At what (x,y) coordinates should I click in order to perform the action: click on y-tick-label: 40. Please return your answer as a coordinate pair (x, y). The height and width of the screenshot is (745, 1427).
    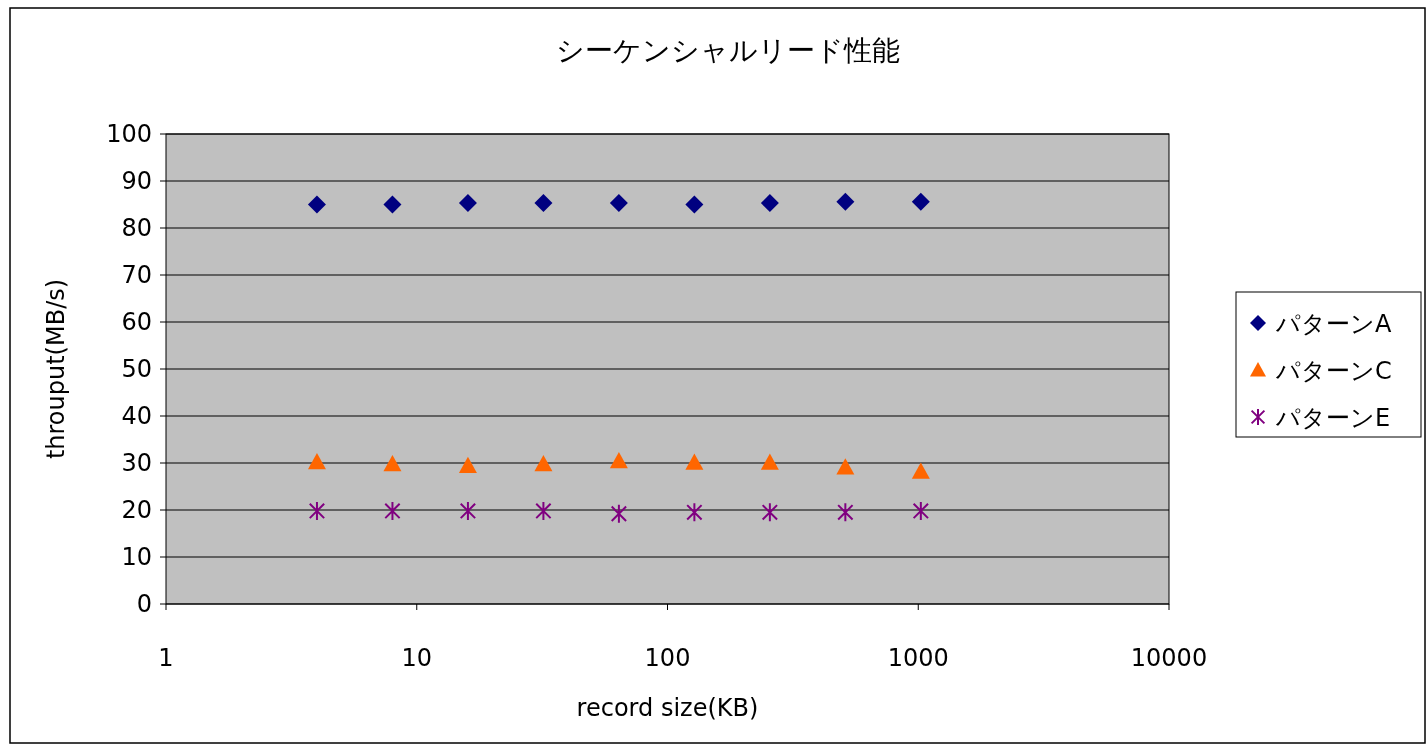
    Looking at the image, I should click on (136, 416).